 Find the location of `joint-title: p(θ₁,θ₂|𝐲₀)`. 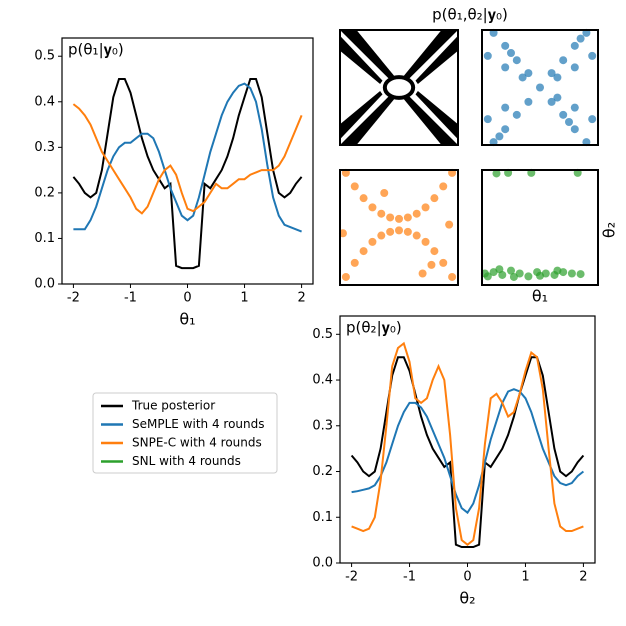

joint-title: p(θ₁,θ₂|𝐲₀) is located at coordinates (470, 15).